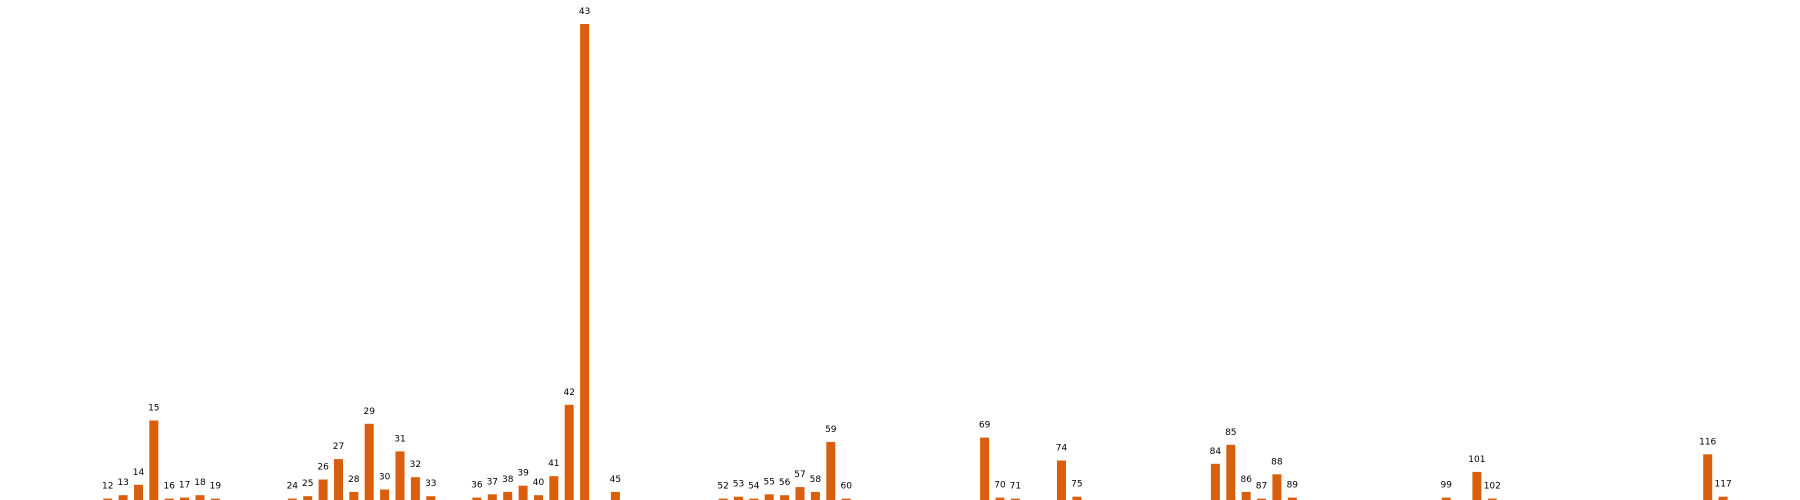  I want to click on bar-label-15: 15, so click(153, 409).